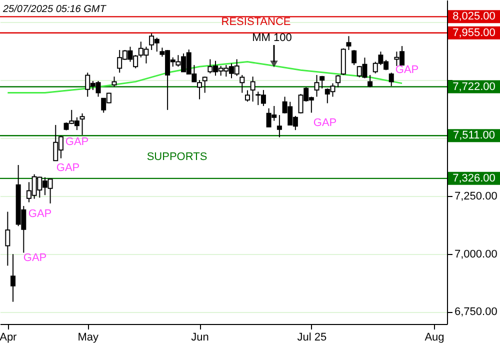 This screenshot has height=350, width=500. What do you see at coordinates (474, 32) in the screenshot?
I see `ref-line-label: 7,955.00` at bounding box center [474, 32].